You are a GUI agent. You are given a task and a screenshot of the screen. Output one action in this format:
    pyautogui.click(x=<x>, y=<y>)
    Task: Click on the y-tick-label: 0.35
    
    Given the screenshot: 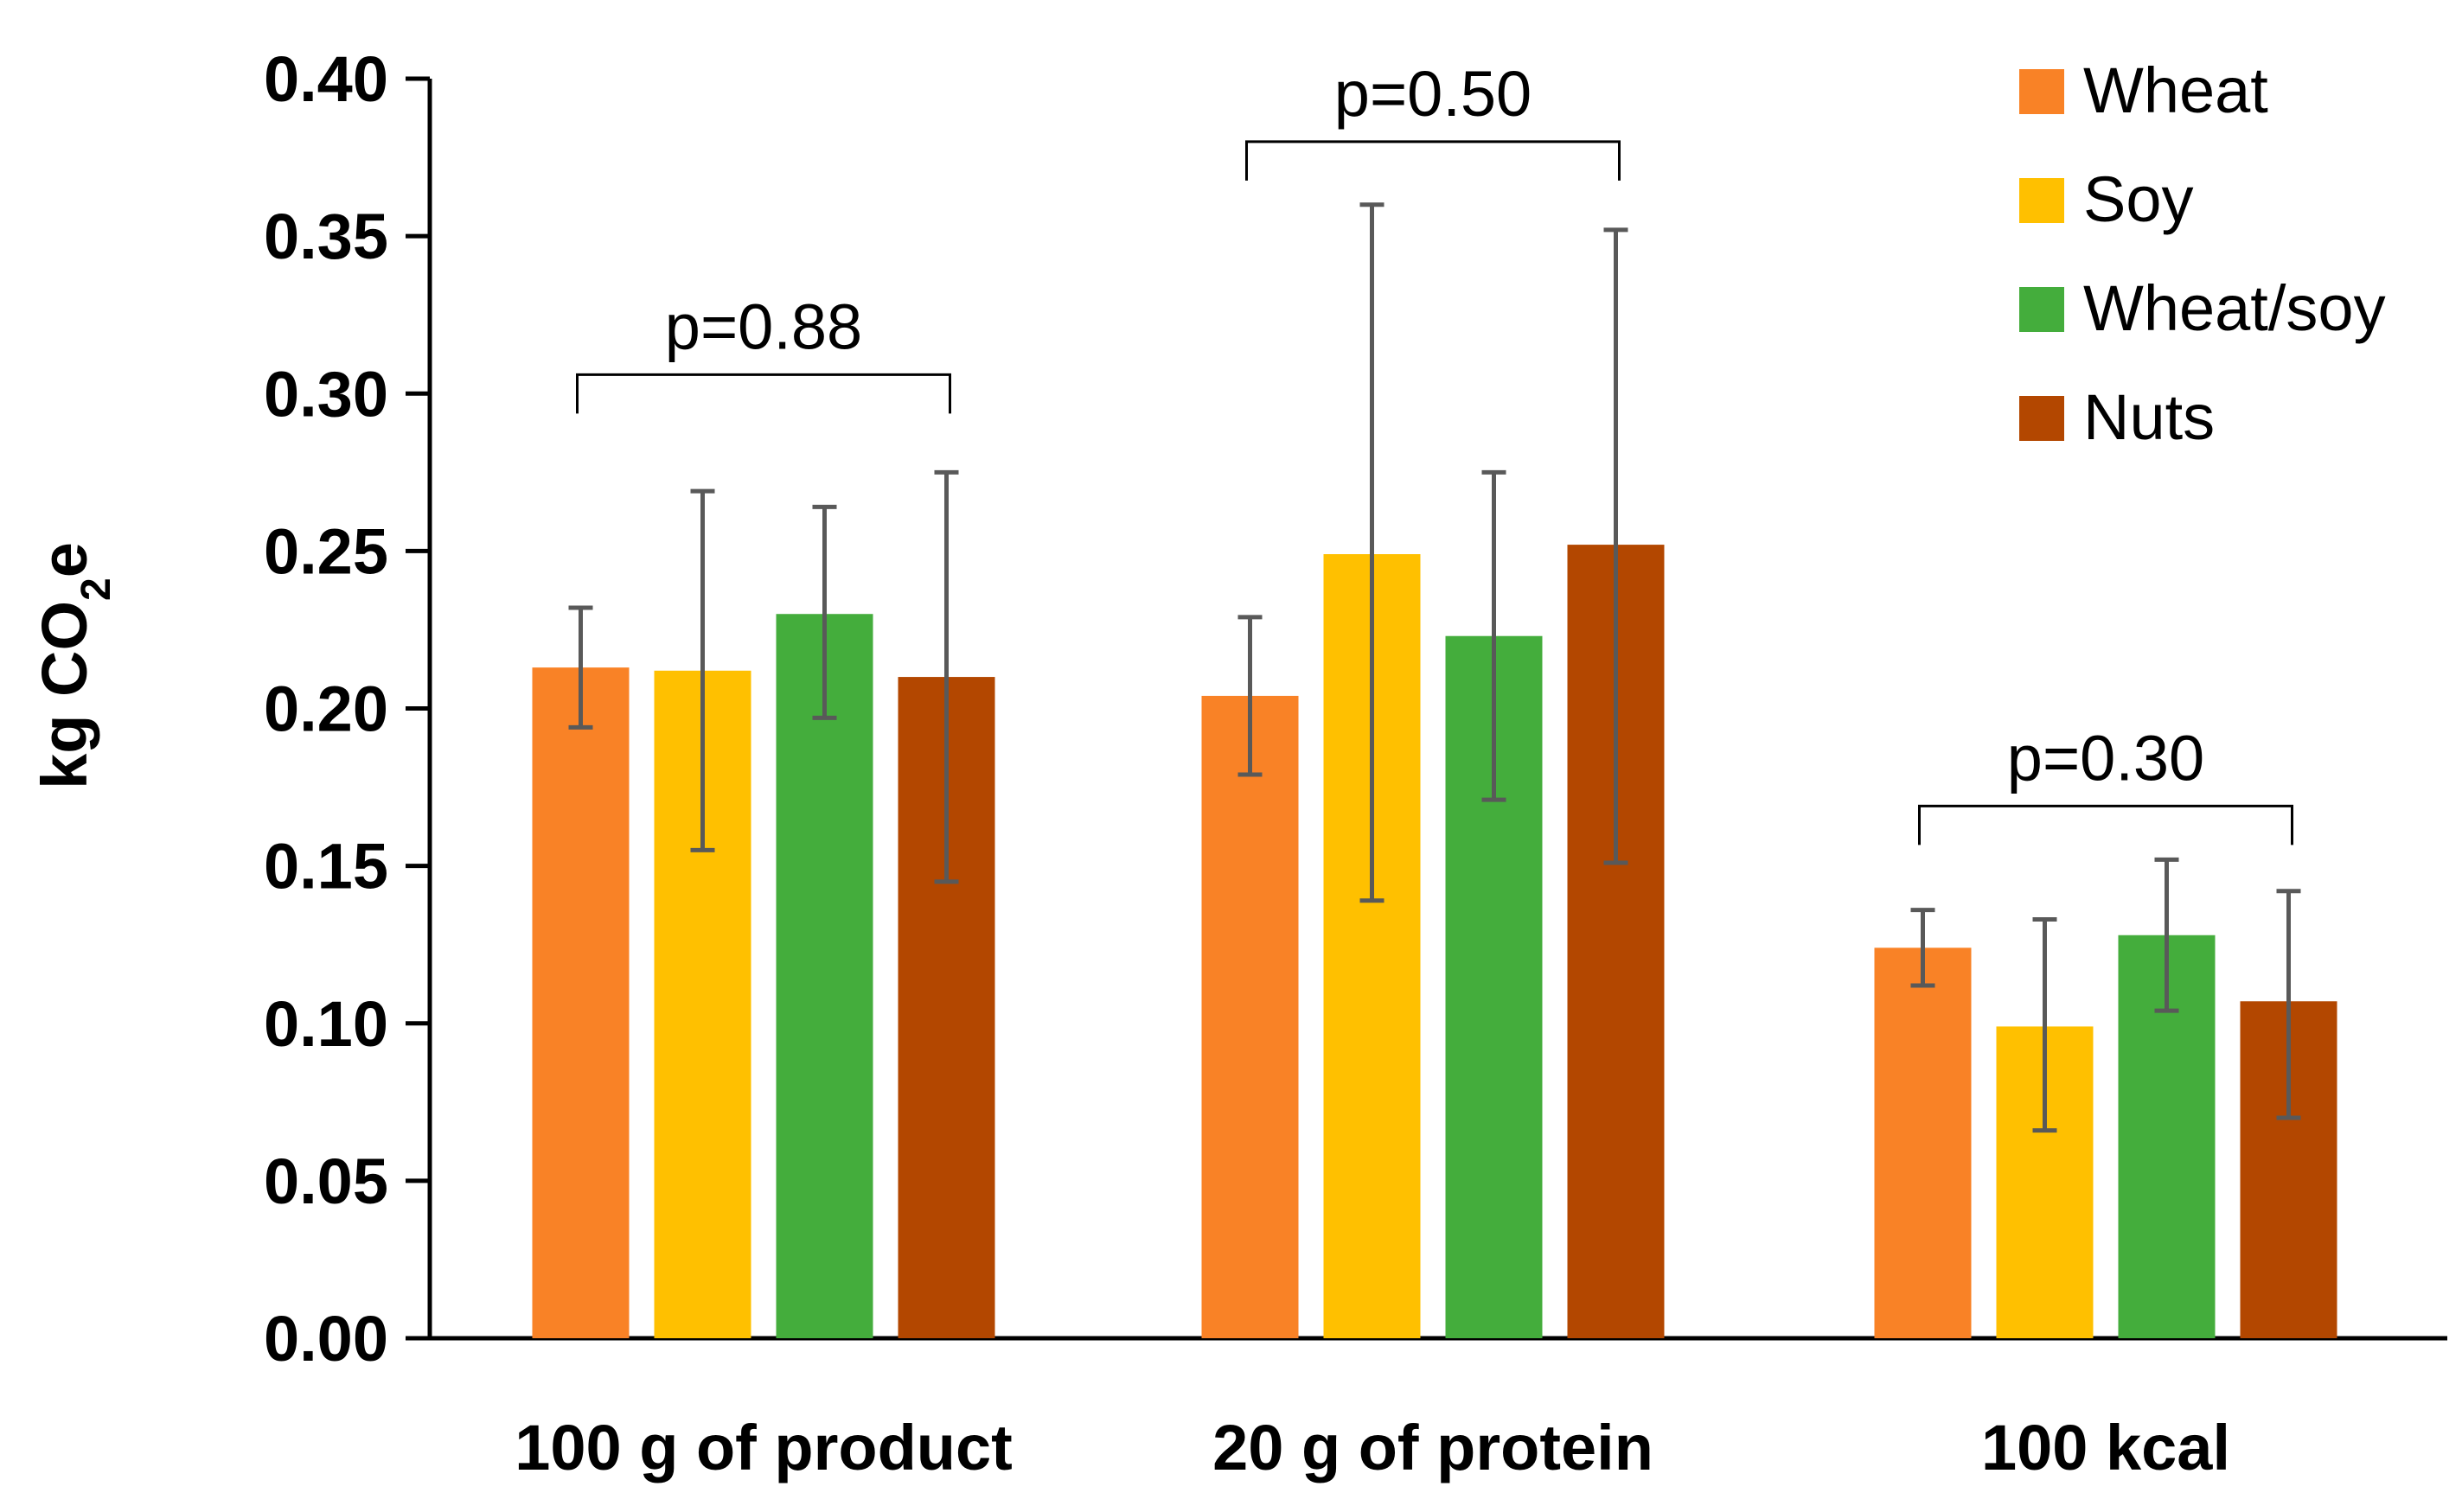 What is the action you would take?
    pyautogui.click(x=326, y=236)
    